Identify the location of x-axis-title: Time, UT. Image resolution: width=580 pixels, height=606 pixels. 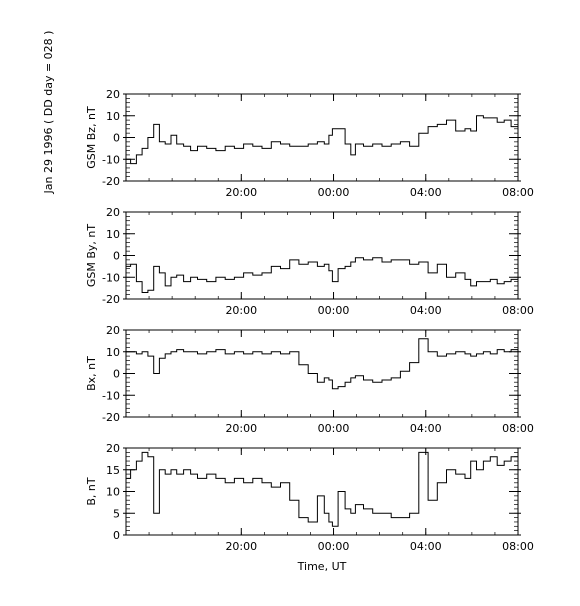
(322, 566).